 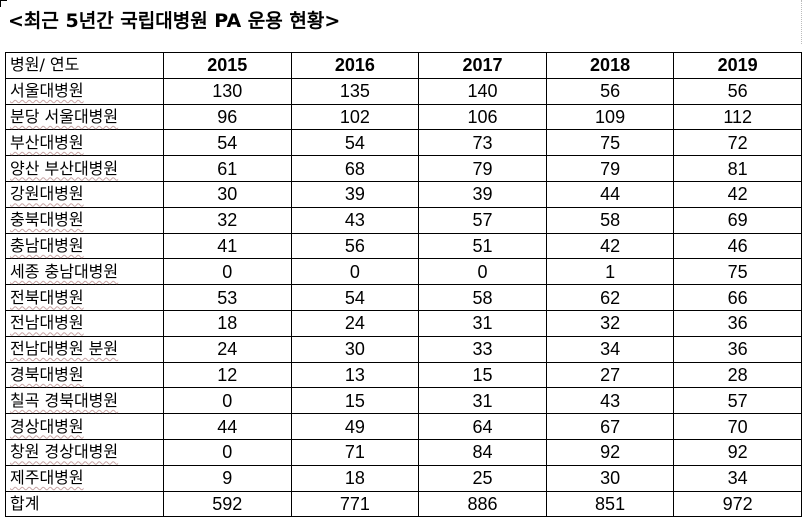 I want to click on table-row: 부산대병원 54 54 73 75 72, so click(x=403, y=143).